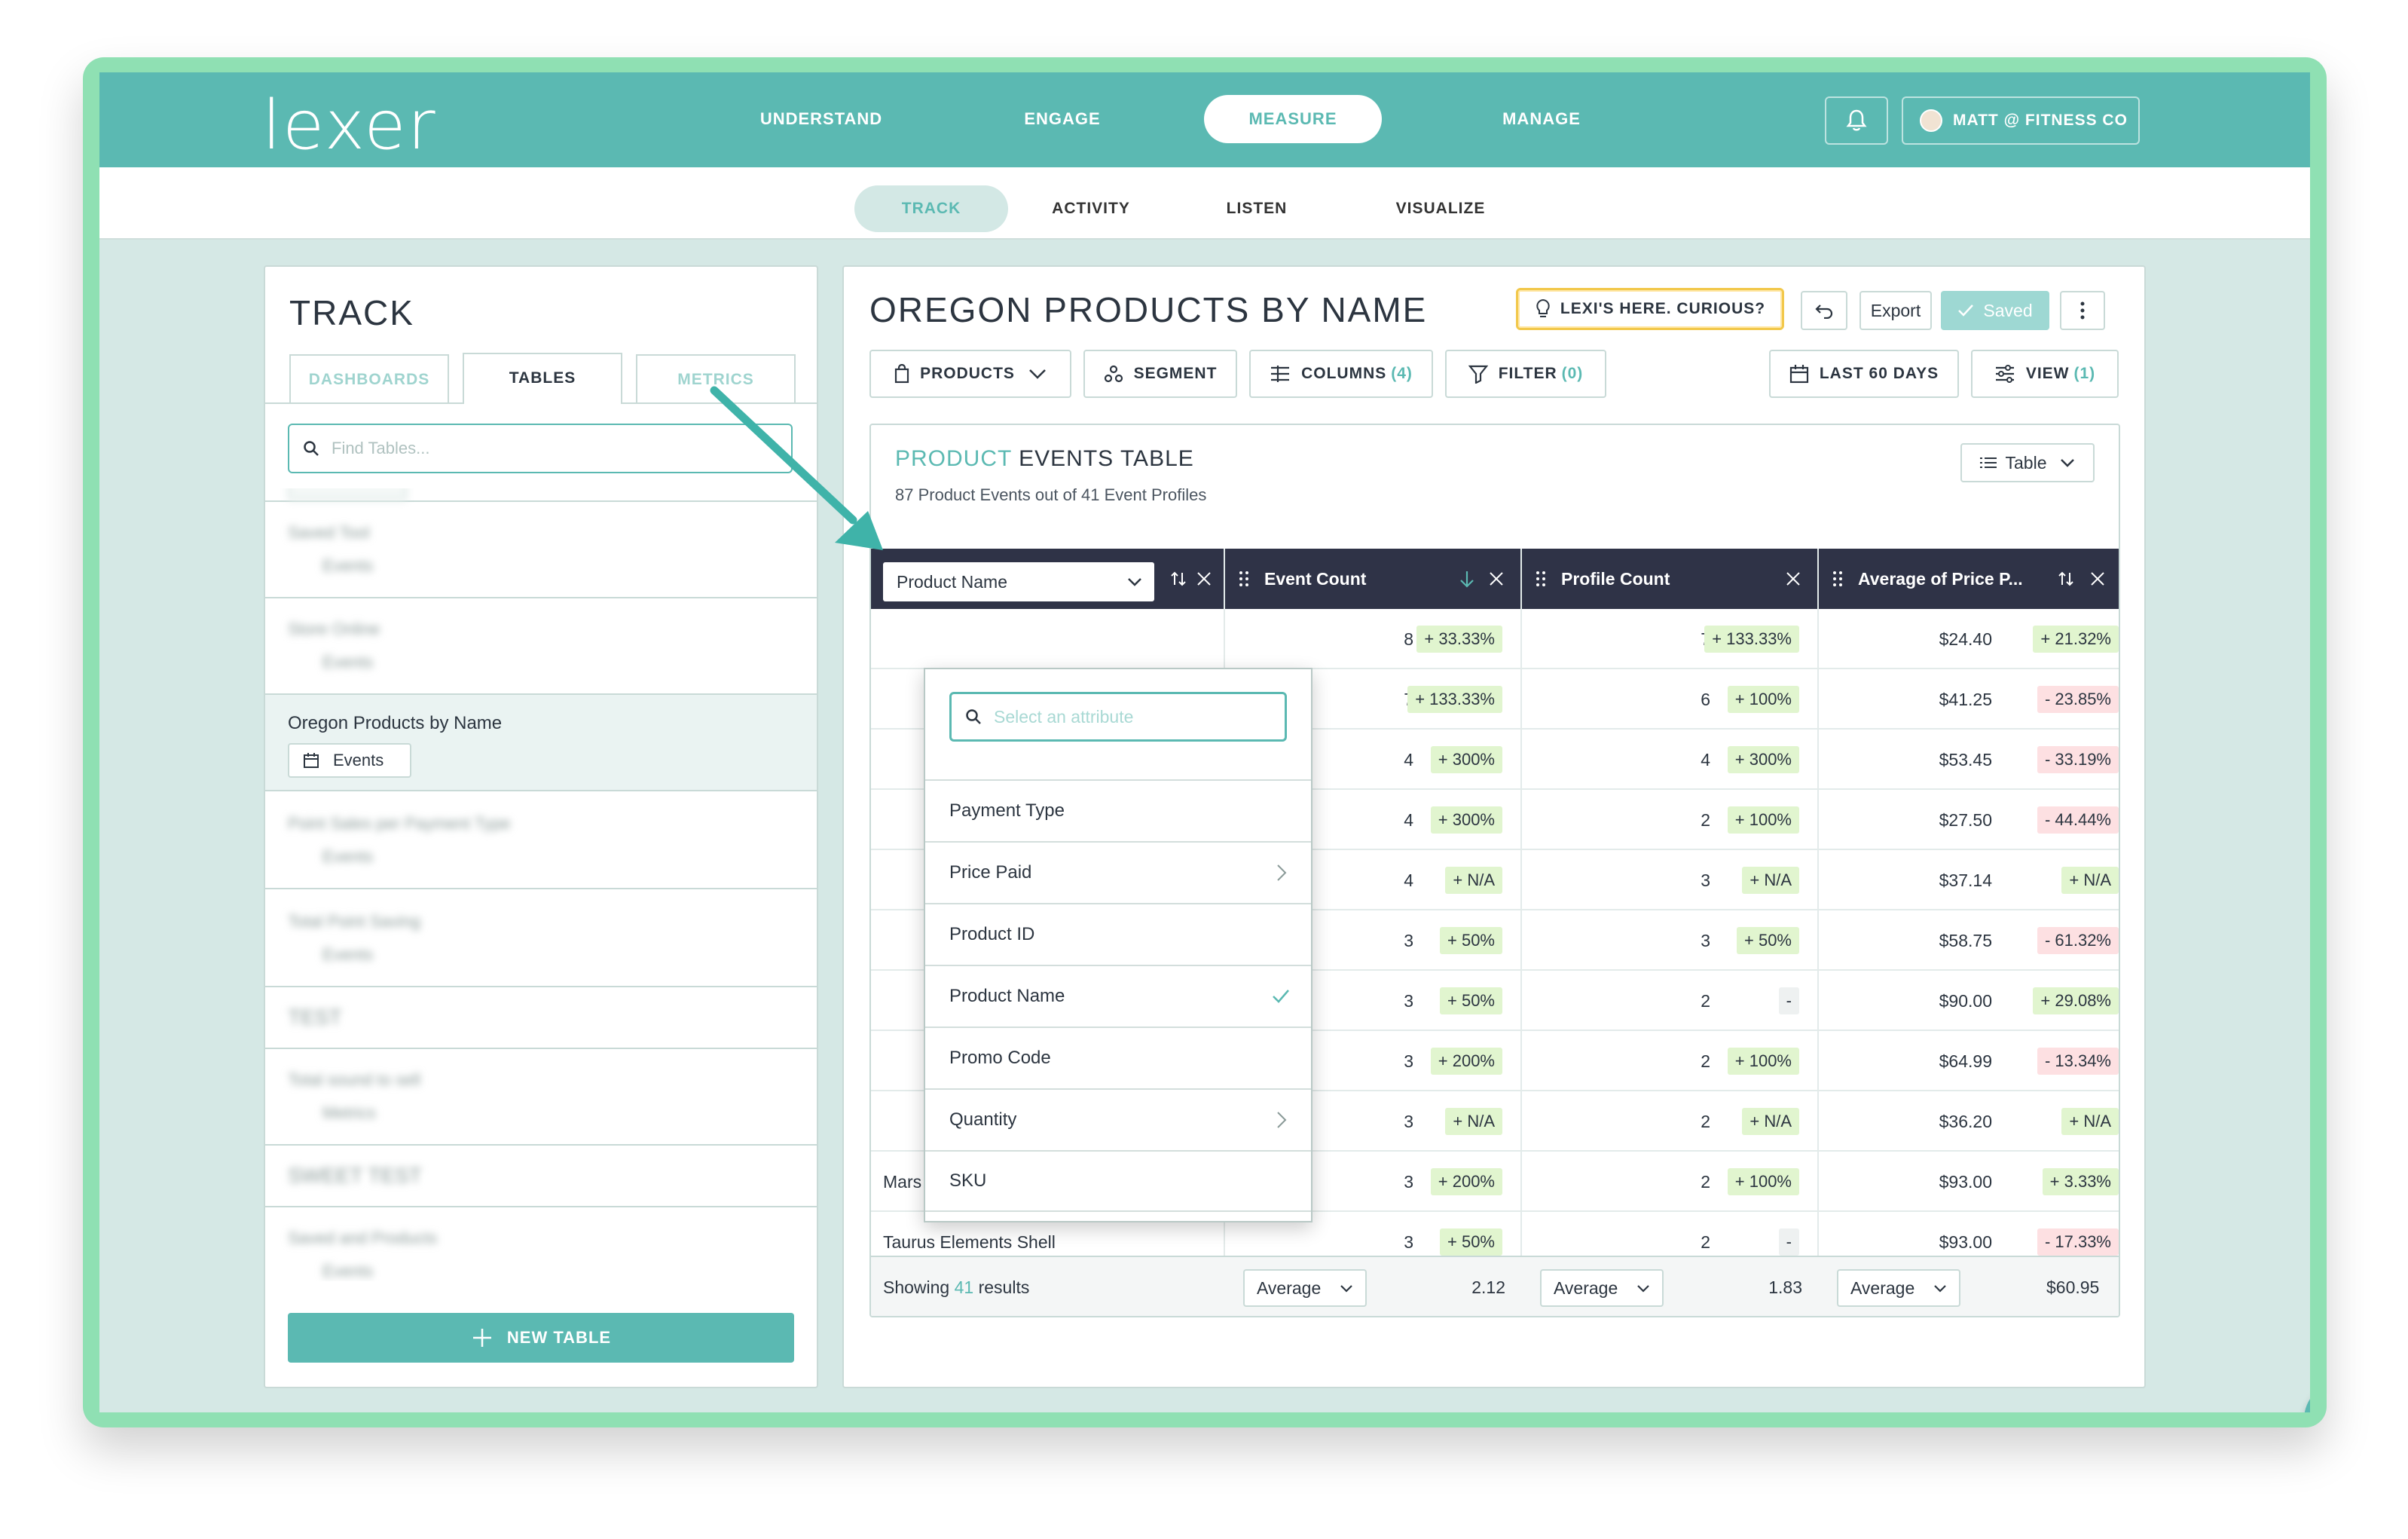 This screenshot has height=1539, width=2408. What do you see at coordinates (1160, 374) in the screenshot?
I see `segment-button: SEGMENT` at bounding box center [1160, 374].